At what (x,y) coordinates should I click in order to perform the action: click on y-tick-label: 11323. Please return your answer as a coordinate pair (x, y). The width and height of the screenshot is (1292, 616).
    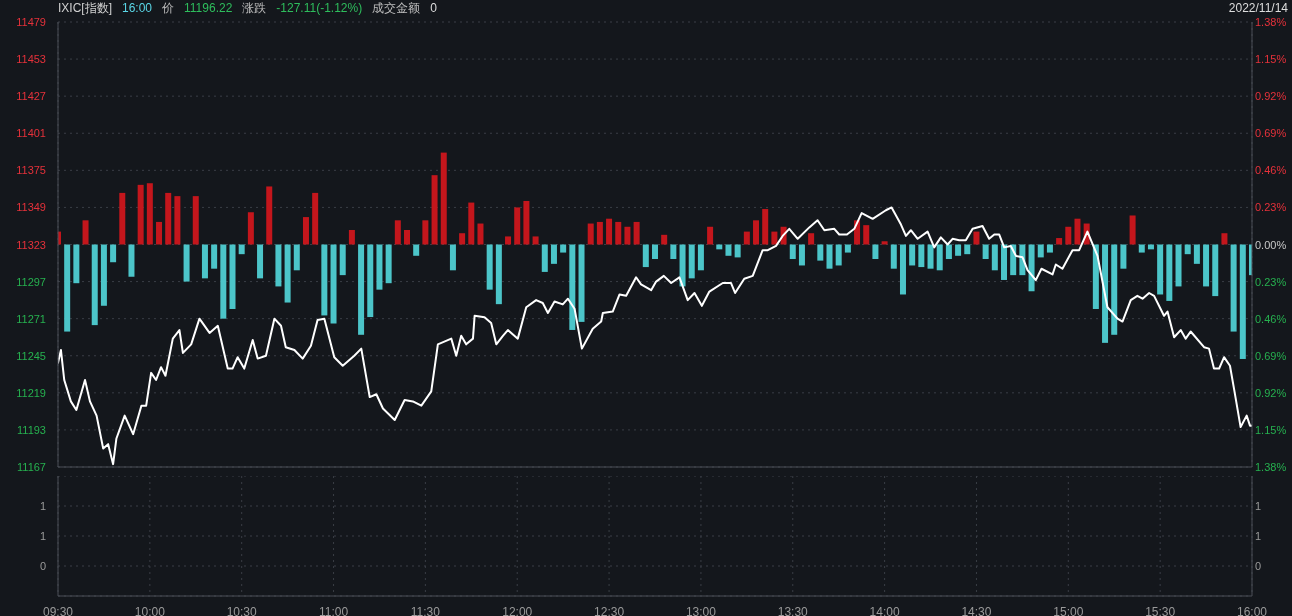
    Looking at the image, I should click on (31, 244).